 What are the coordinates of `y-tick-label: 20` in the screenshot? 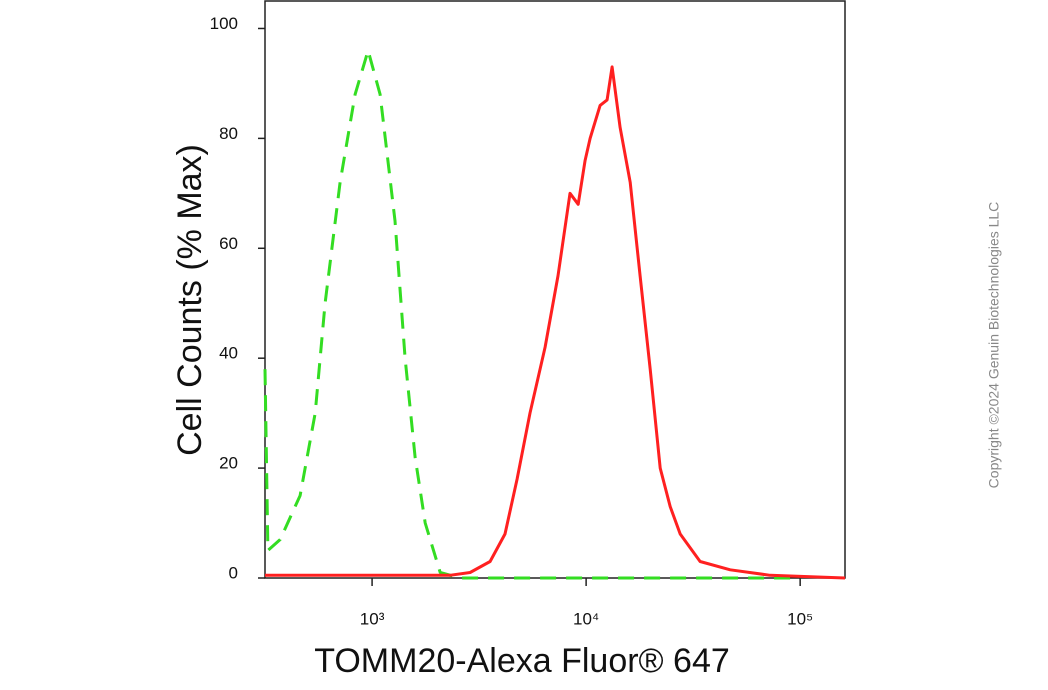 It's located at (228, 463).